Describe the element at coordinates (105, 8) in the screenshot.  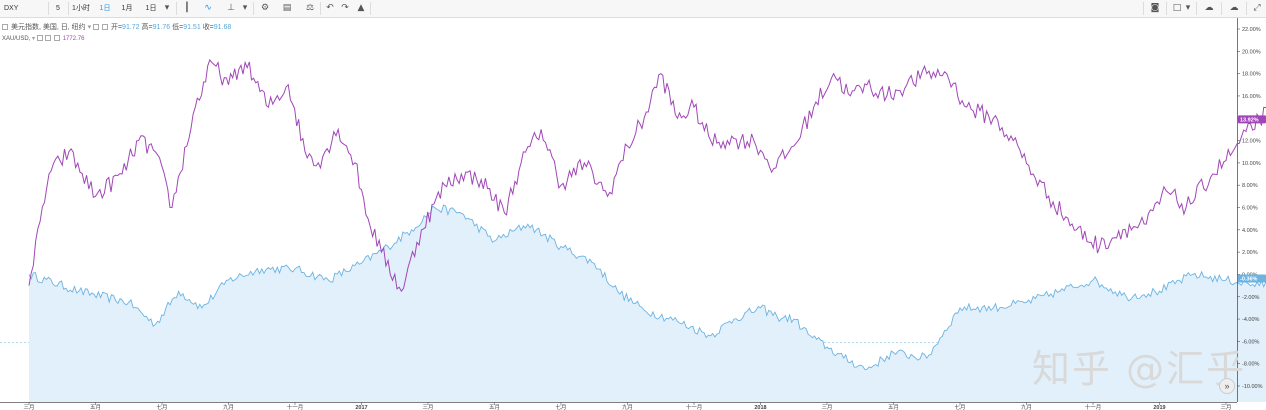
I see `timeframe-1d: 1日` at that location.